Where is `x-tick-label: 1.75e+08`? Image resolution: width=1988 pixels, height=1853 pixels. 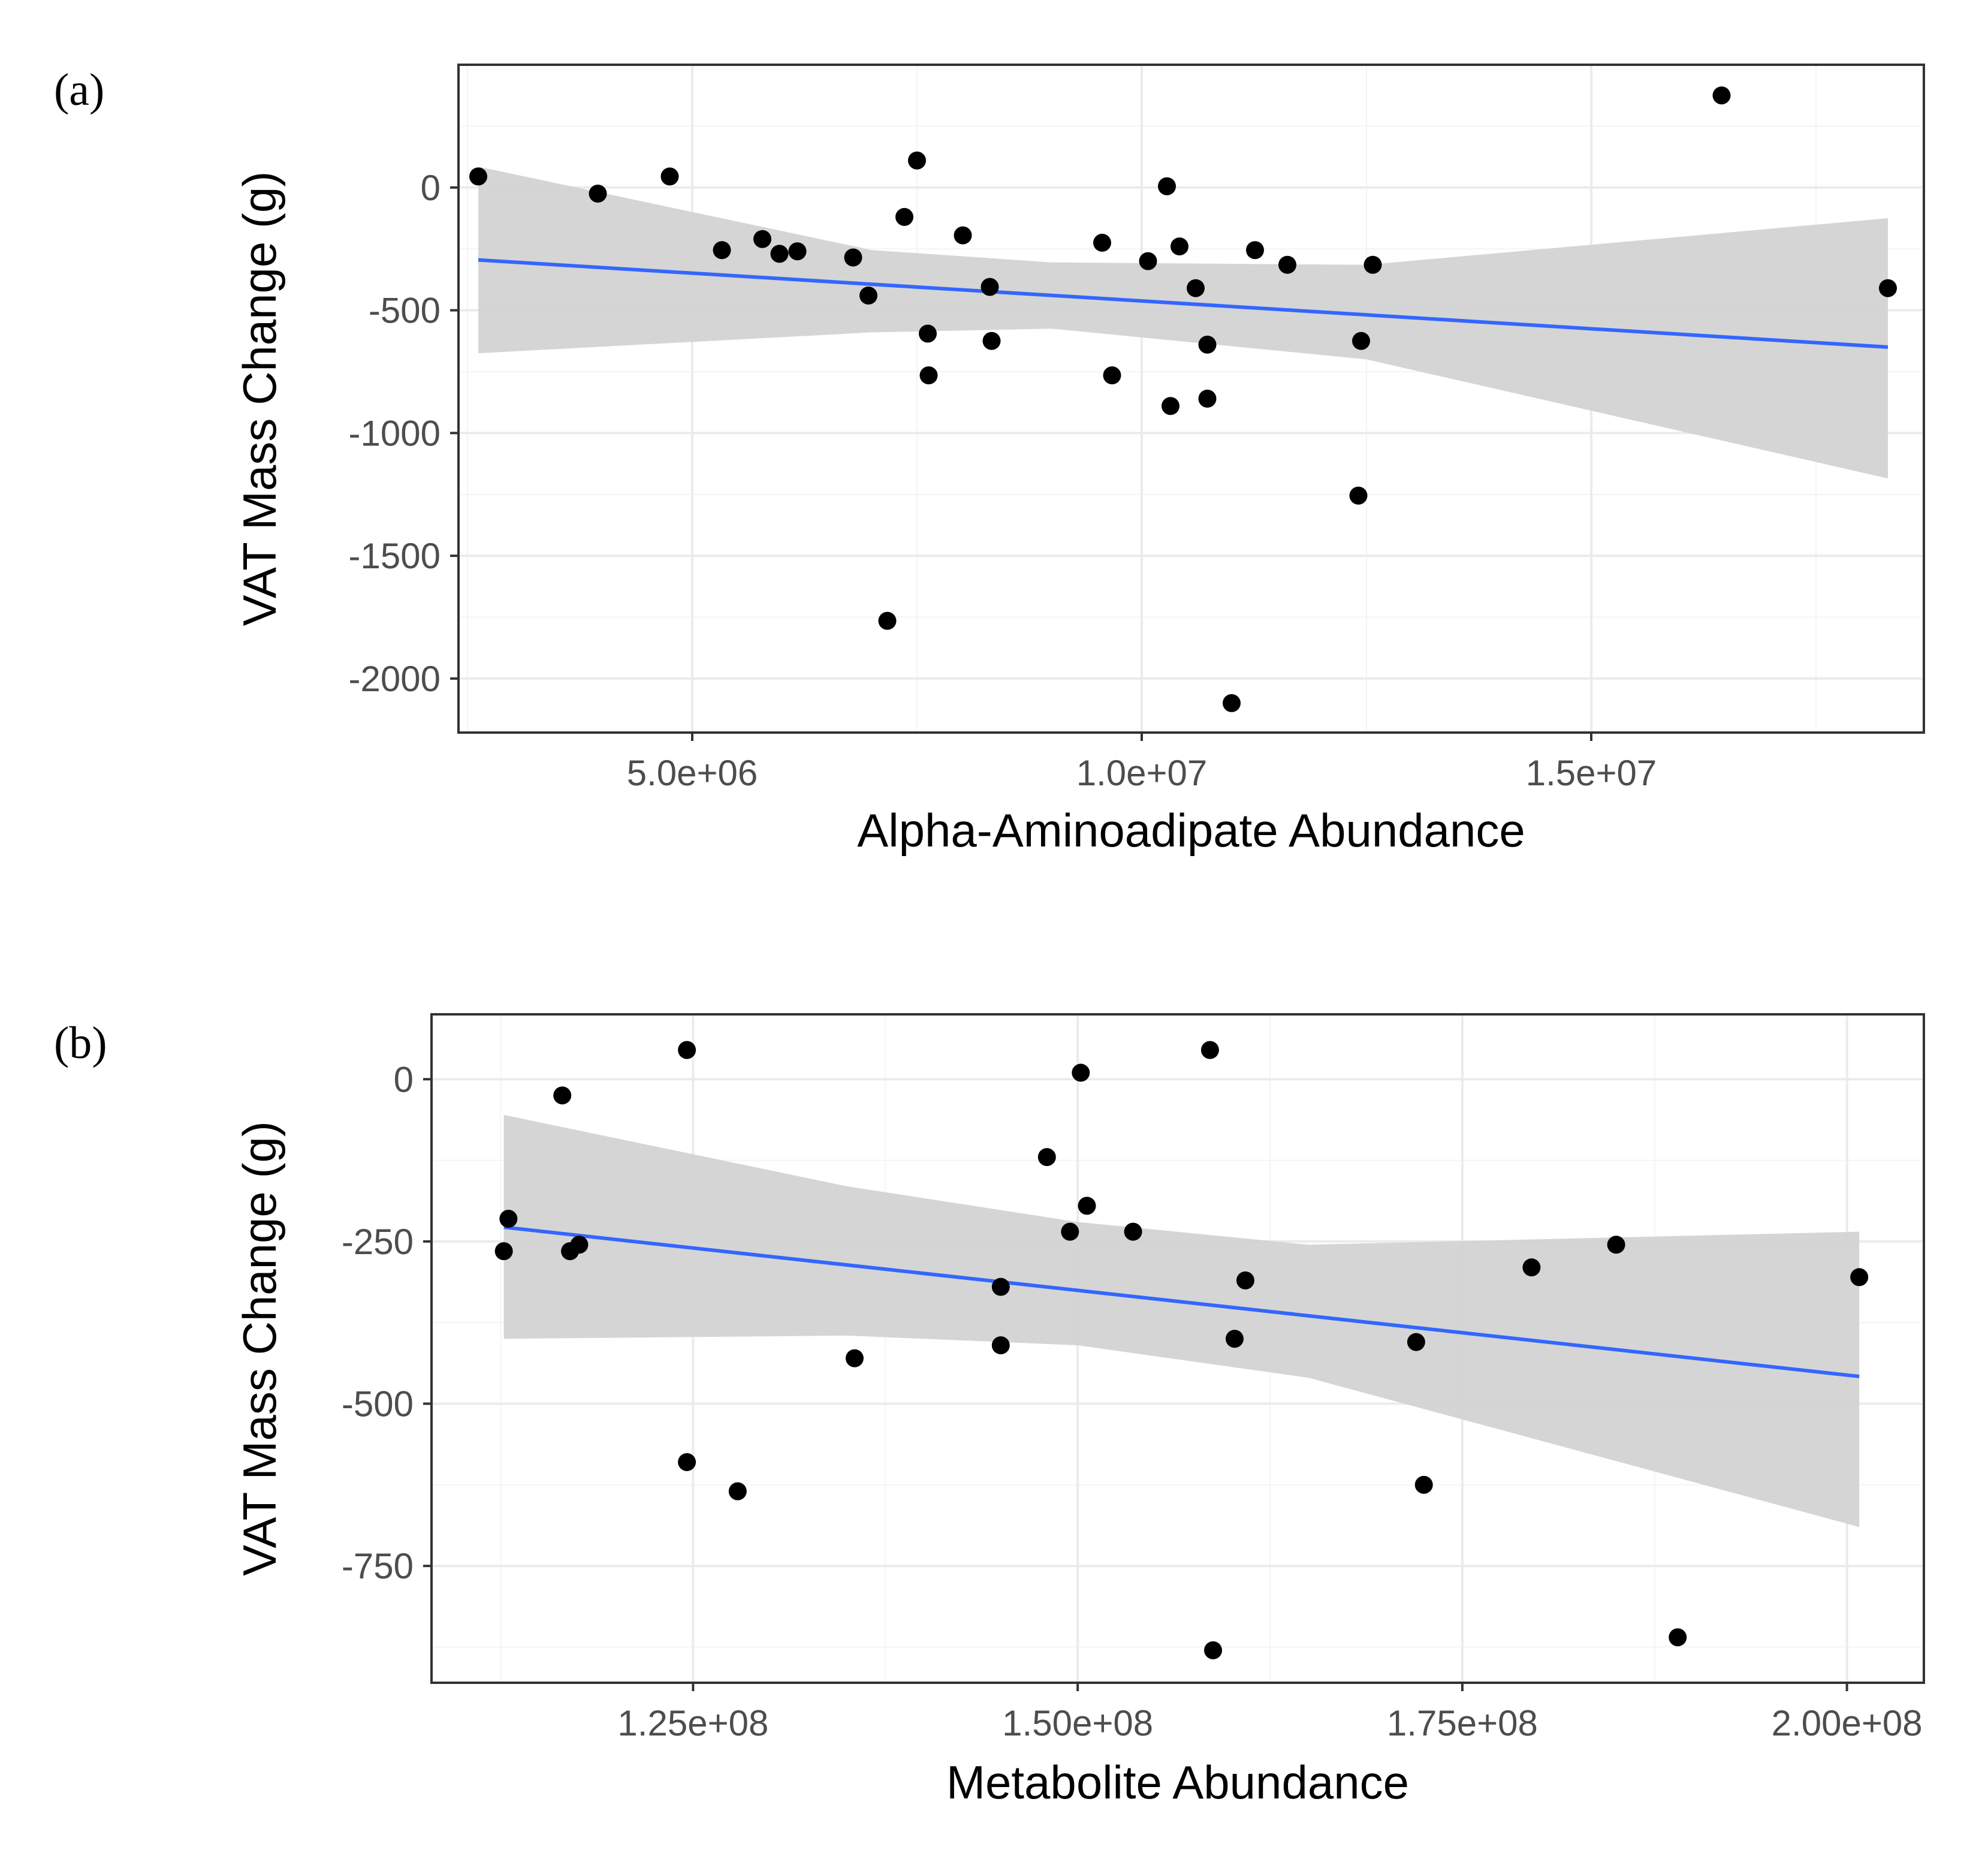
x-tick-label: 1.75e+08 is located at coordinates (1462, 1723).